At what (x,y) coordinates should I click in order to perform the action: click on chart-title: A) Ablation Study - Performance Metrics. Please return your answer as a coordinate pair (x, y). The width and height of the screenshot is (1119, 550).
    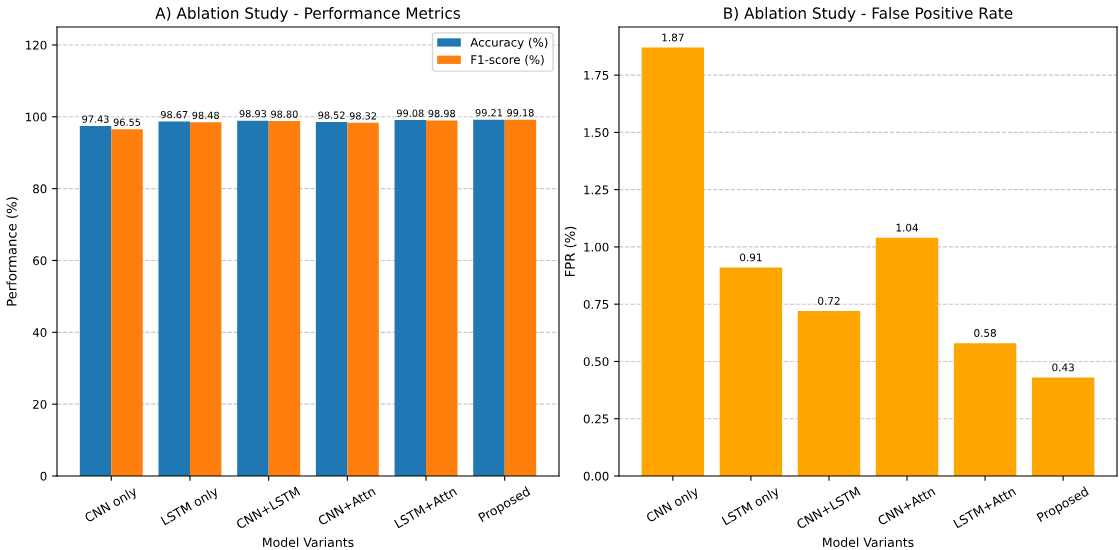
    Looking at the image, I should click on (308, 14).